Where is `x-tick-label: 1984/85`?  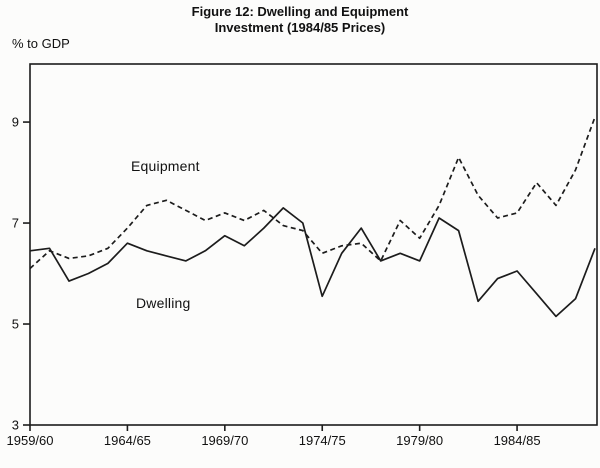
x-tick-label: 1984/85 is located at coordinates (517, 440).